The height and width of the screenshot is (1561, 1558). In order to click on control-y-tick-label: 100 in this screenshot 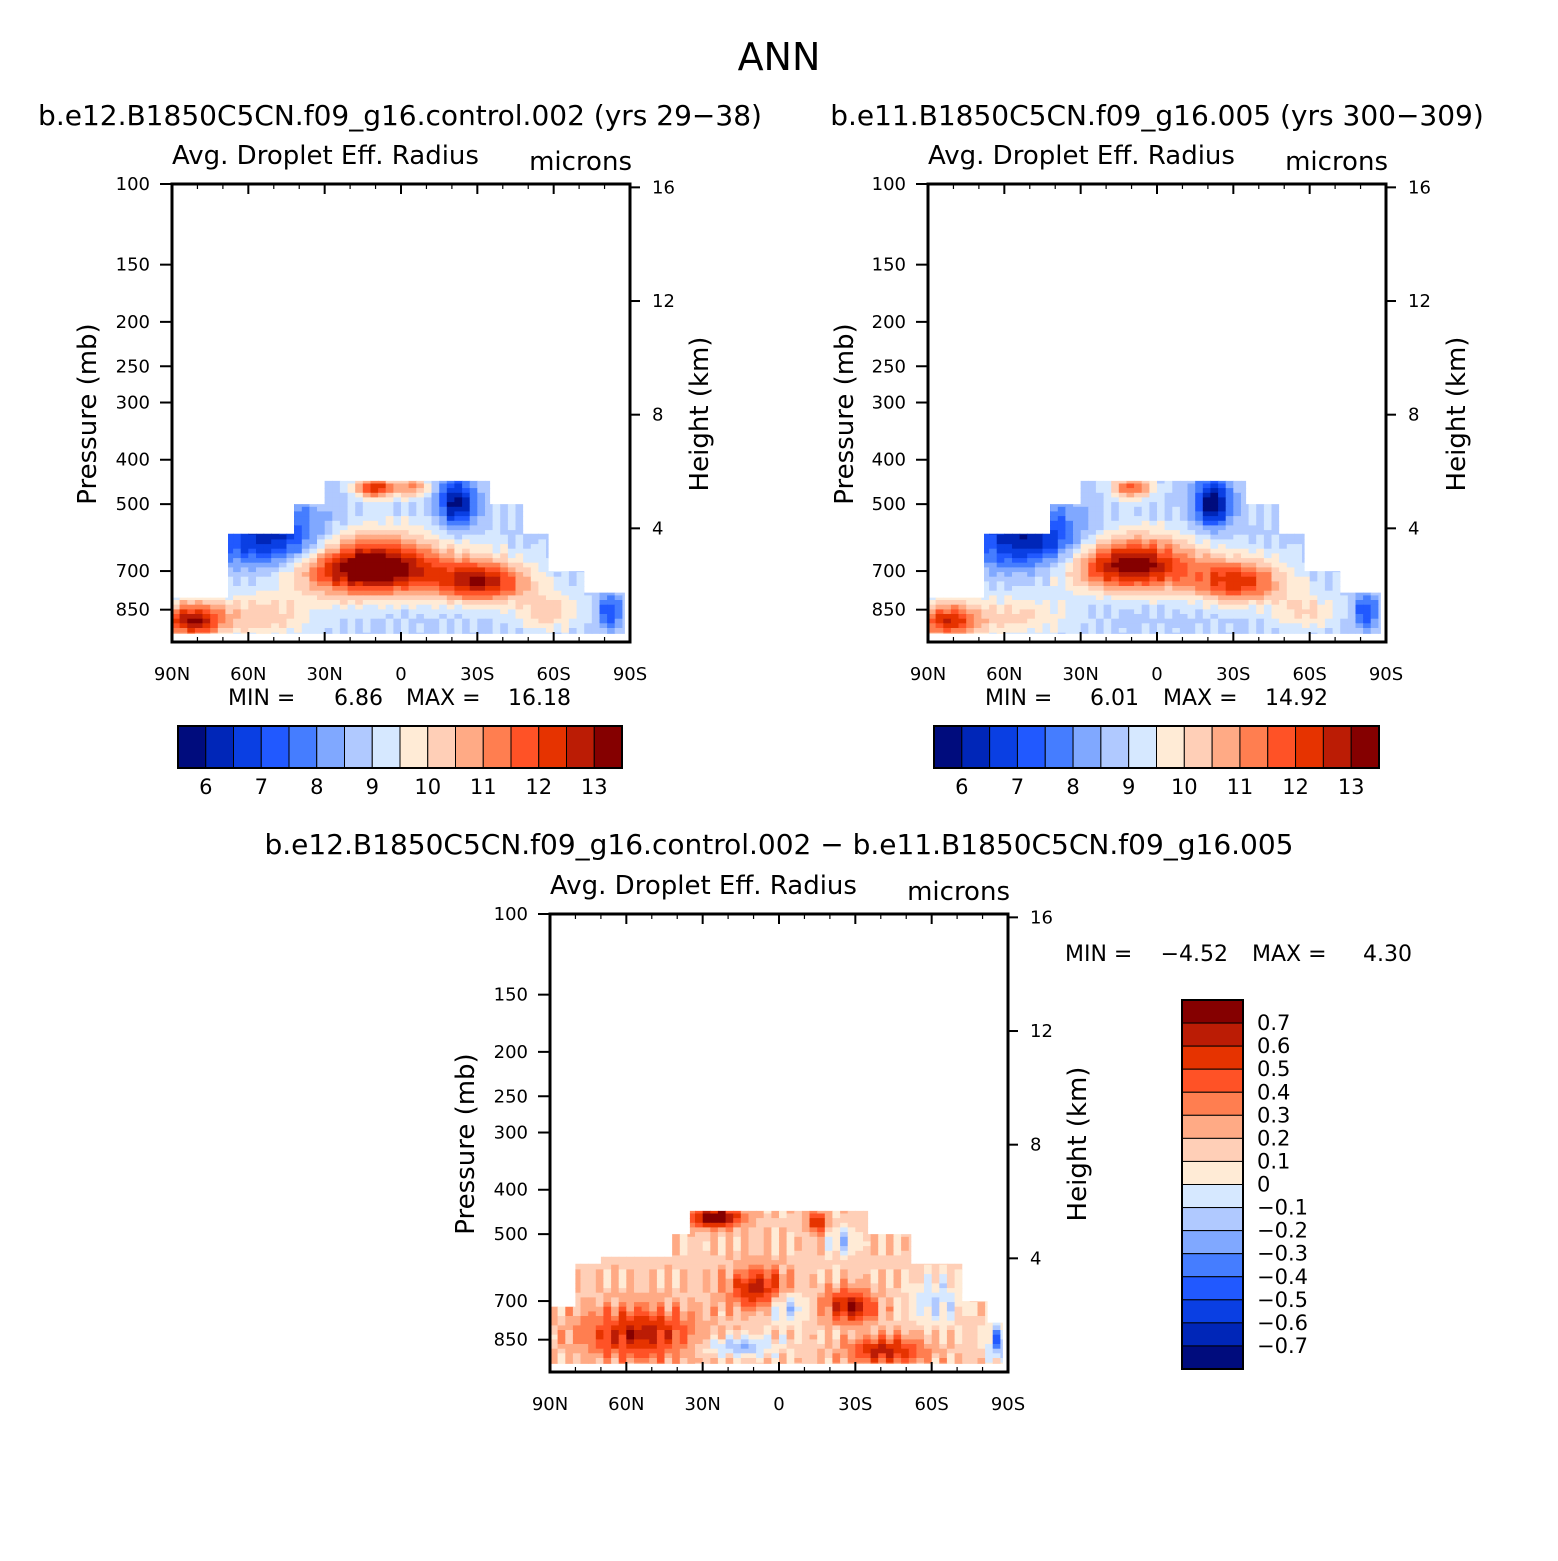, I will do `click(133, 184)`.